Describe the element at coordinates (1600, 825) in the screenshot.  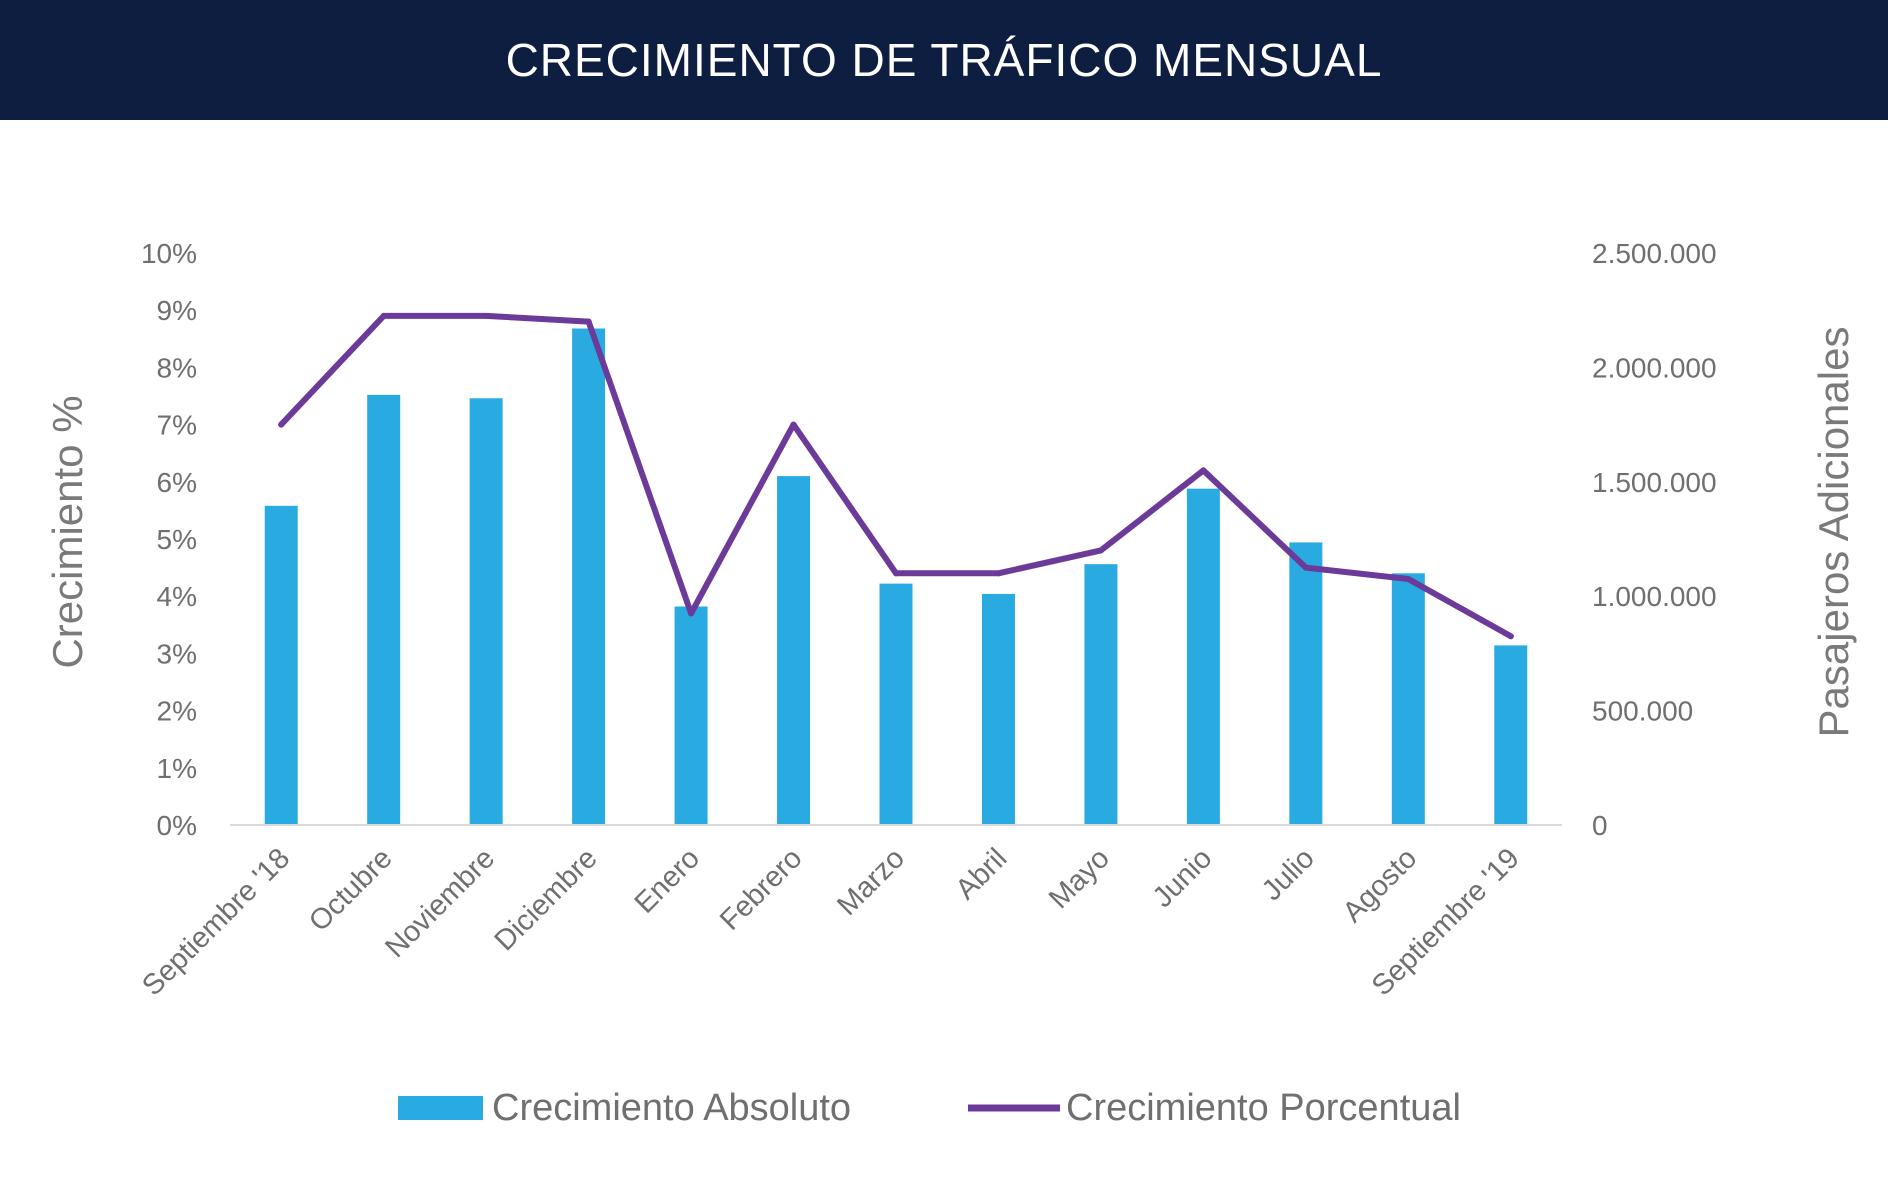
I see `right-tick-label: 0` at that location.